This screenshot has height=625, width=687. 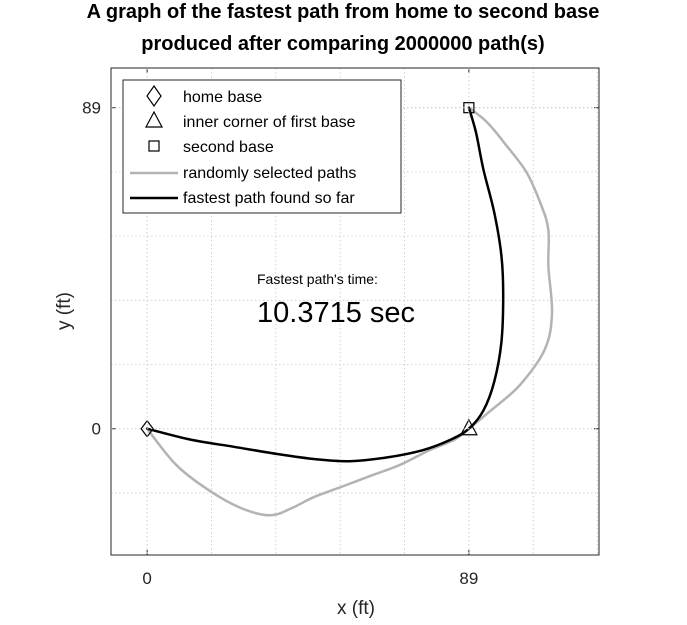 I want to click on x-axis-label: x (ft), so click(x=356, y=608).